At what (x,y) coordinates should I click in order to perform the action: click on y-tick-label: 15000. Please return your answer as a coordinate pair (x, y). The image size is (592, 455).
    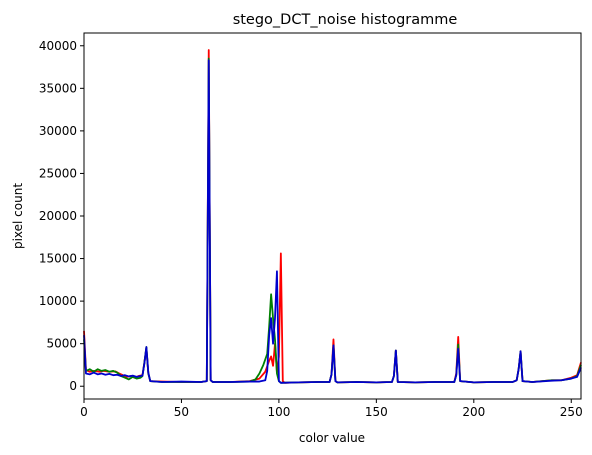
    Looking at the image, I should click on (58, 259).